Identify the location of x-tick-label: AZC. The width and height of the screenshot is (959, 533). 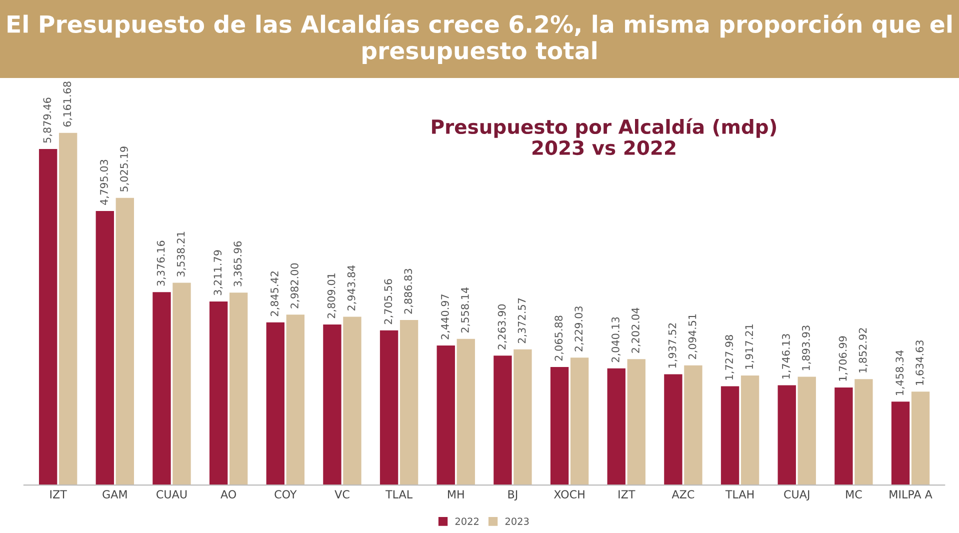
(683, 494).